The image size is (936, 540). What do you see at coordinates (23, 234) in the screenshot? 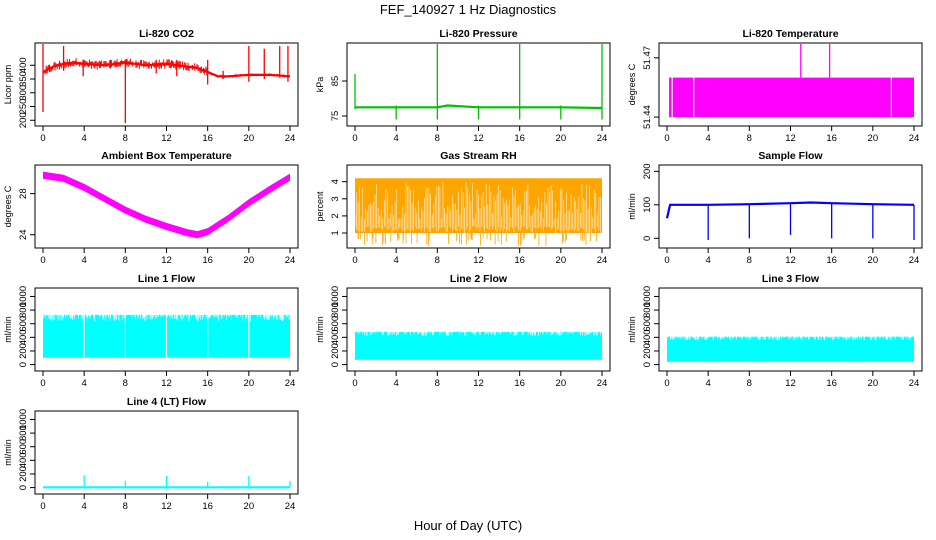
I see `y-tick-label: 24` at bounding box center [23, 234].